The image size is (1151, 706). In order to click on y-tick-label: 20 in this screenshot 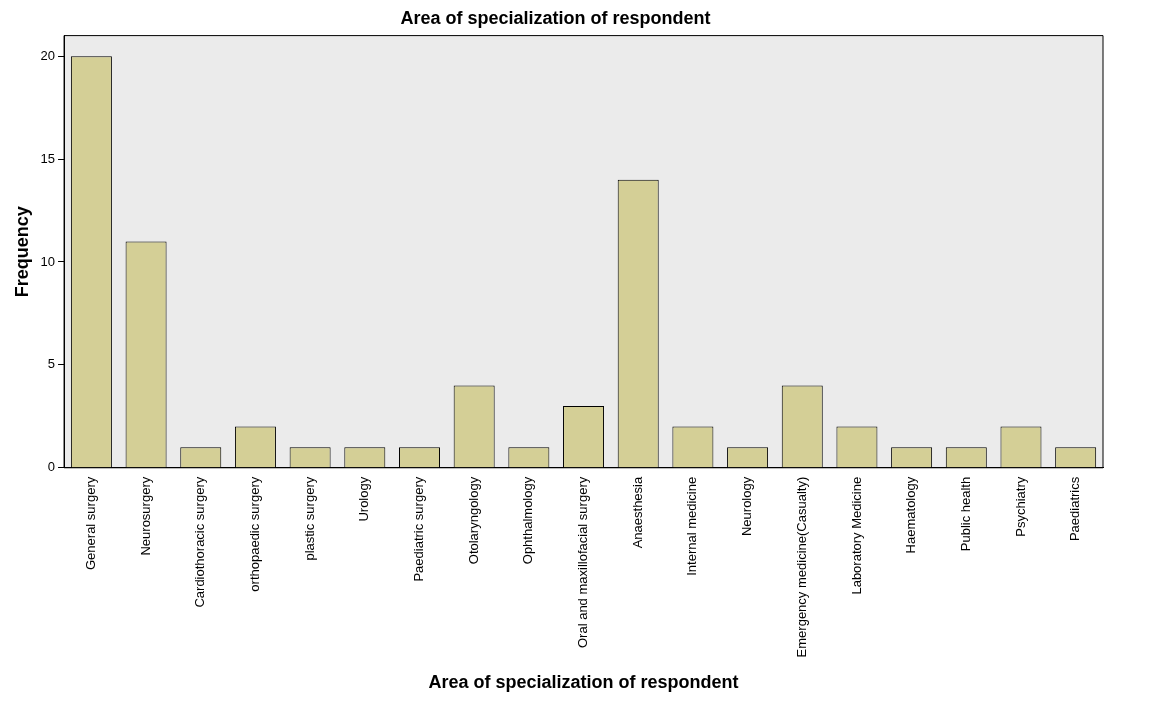, I will do `click(48, 55)`.